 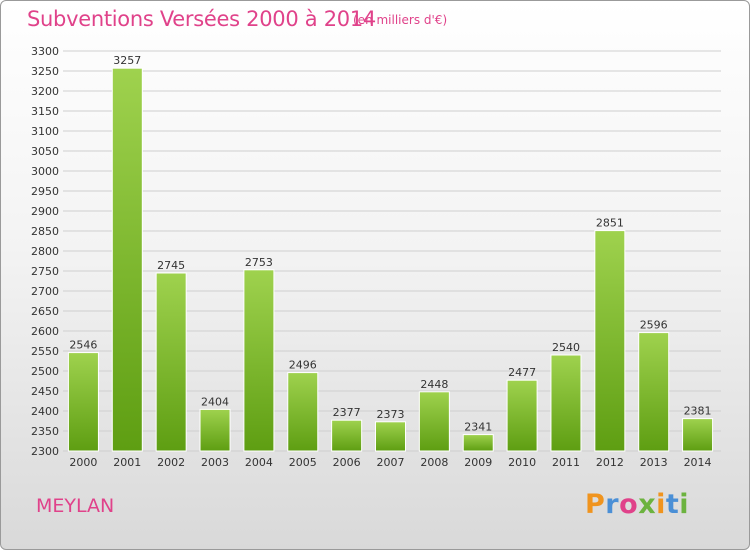 What do you see at coordinates (45, 411) in the screenshot?
I see `y-tick-label: 2400` at bounding box center [45, 411].